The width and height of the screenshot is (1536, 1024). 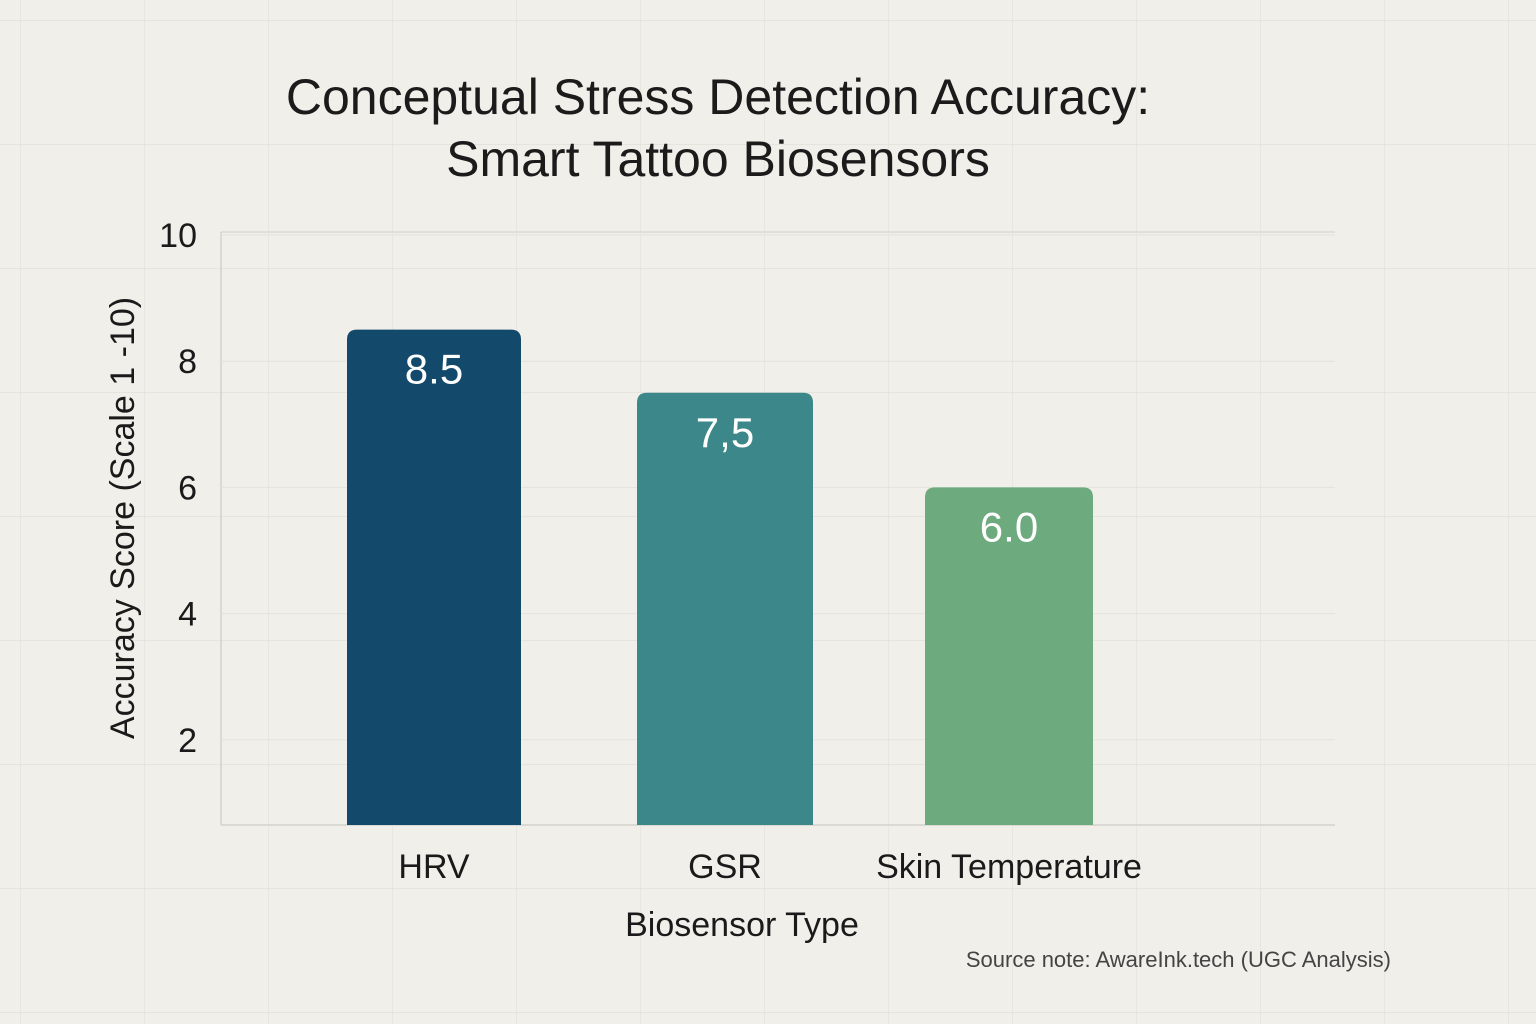 I want to click on bar-hrv, so click(x=434, y=577).